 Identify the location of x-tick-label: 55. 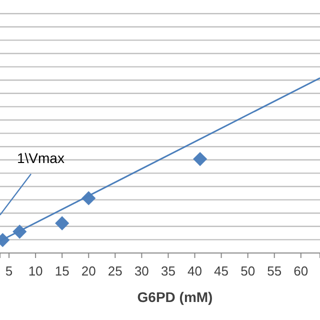
(274, 270).